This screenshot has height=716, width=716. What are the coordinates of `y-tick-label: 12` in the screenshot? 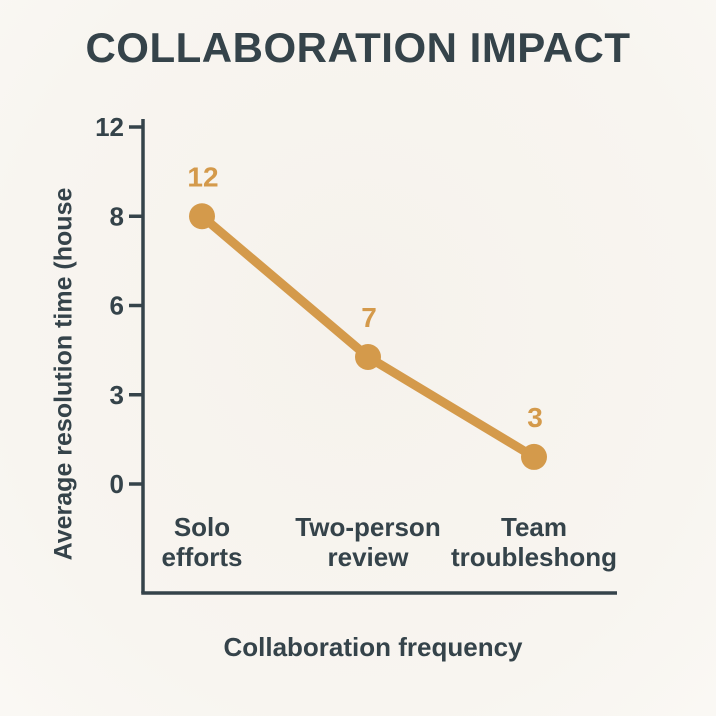 It's located at (109, 127).